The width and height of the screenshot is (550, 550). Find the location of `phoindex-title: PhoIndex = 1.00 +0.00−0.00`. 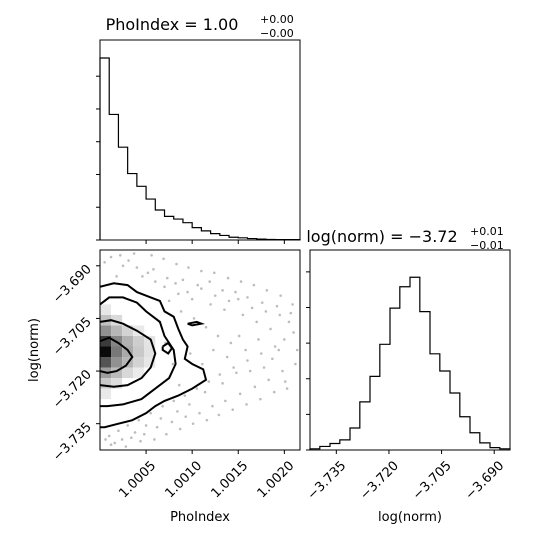

phoindex-title: PhoIndex = 1.00 +0.00−0.00 is located at coordinates (200, 26).